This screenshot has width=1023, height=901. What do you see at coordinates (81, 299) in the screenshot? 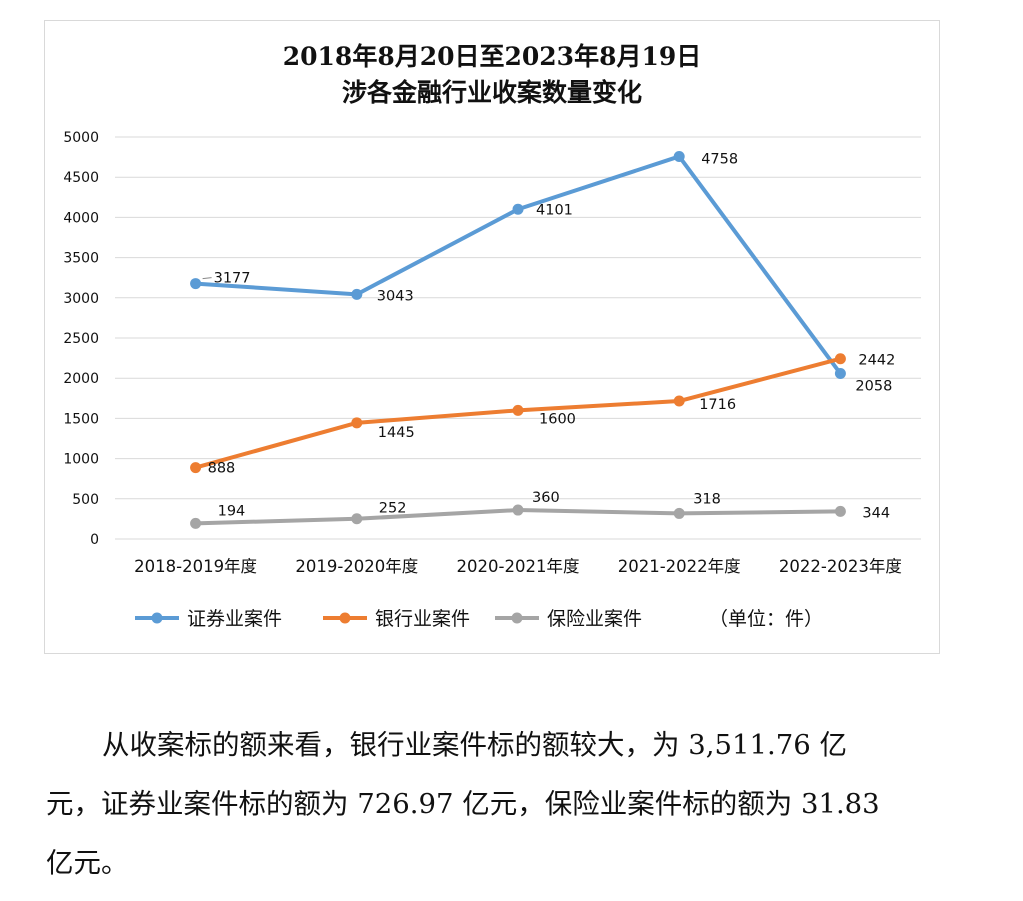
I see `y-tick-label: 3000` at bounding box center [81, 299].